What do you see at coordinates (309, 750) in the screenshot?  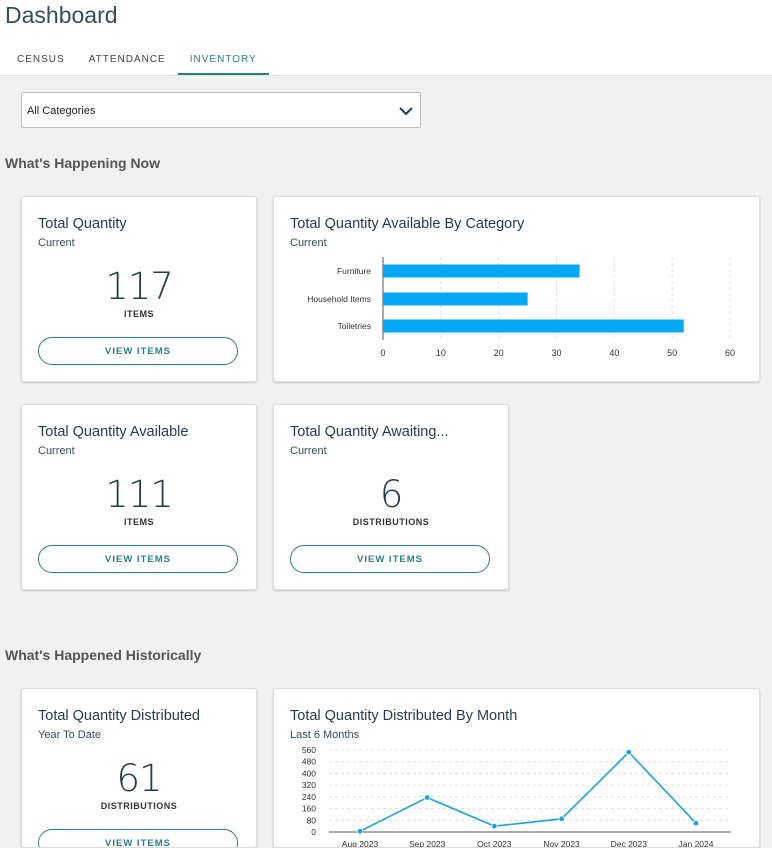 I see `y-tick-label: 560` at bounding box center [309, 750].